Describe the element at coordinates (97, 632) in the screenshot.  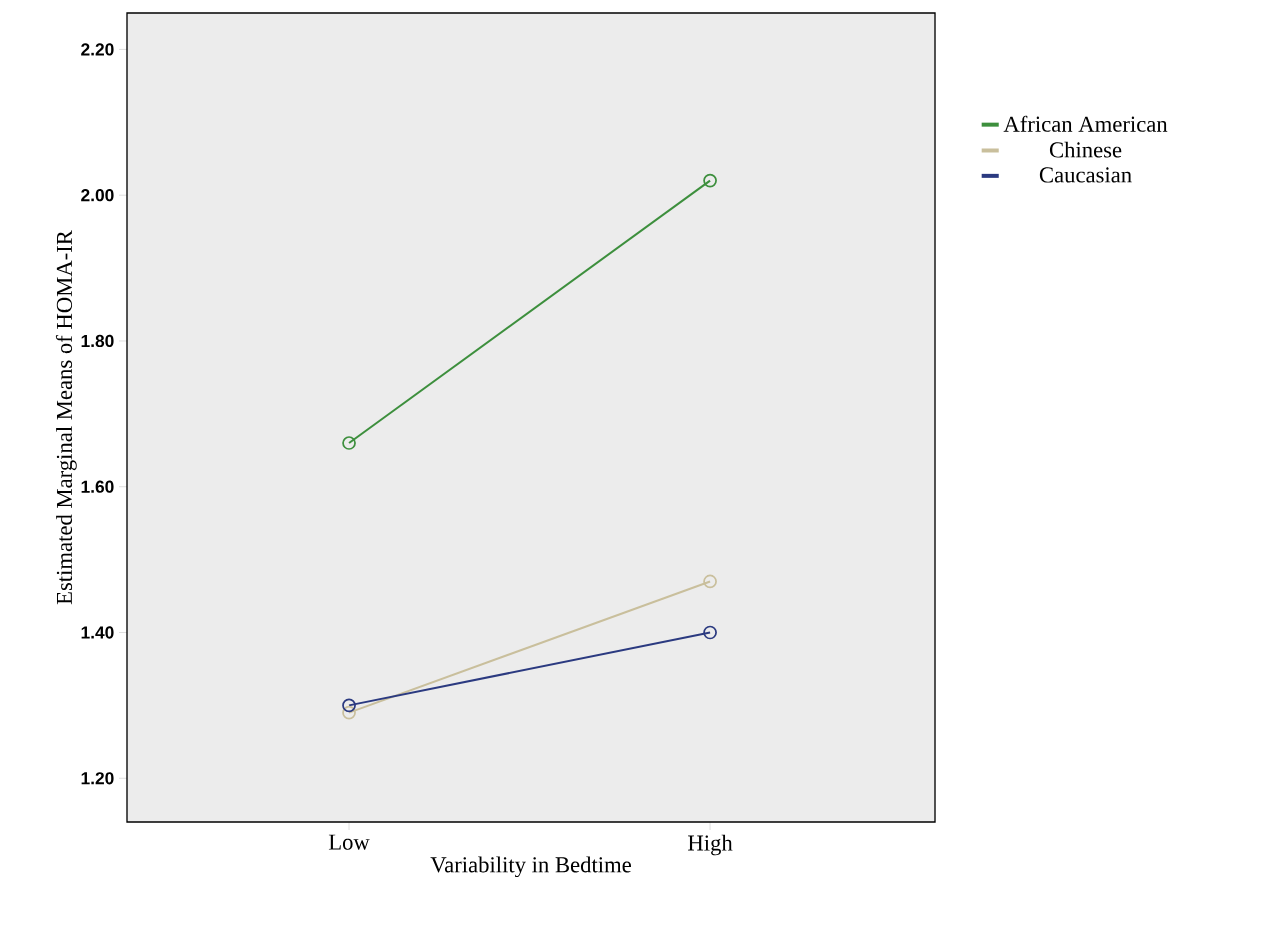
I see `y-tick-label: 1.40` at that location.